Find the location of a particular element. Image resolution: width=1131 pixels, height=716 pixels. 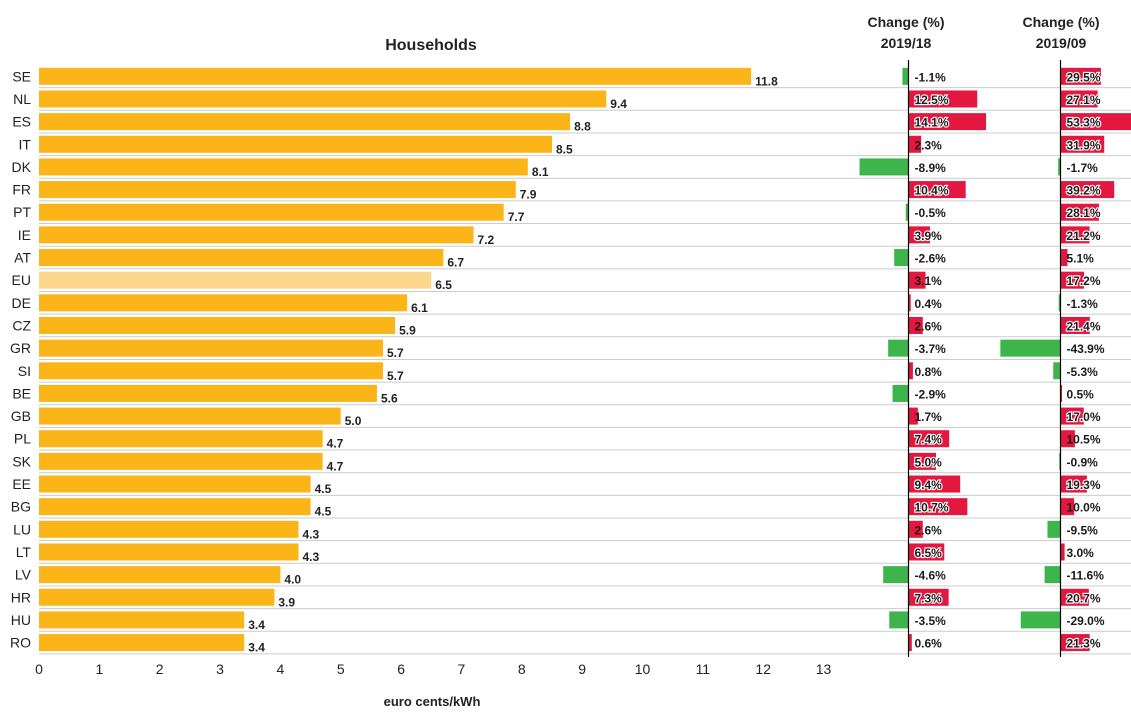

change-2019-18-label: 0.6% is located at coordinates (929, 644).